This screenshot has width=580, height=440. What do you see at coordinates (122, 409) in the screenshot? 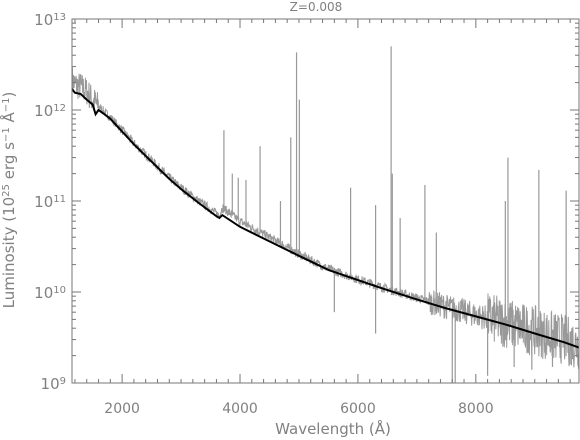
I see `x-tick-label: 2000` at bounding box center [122, 409].